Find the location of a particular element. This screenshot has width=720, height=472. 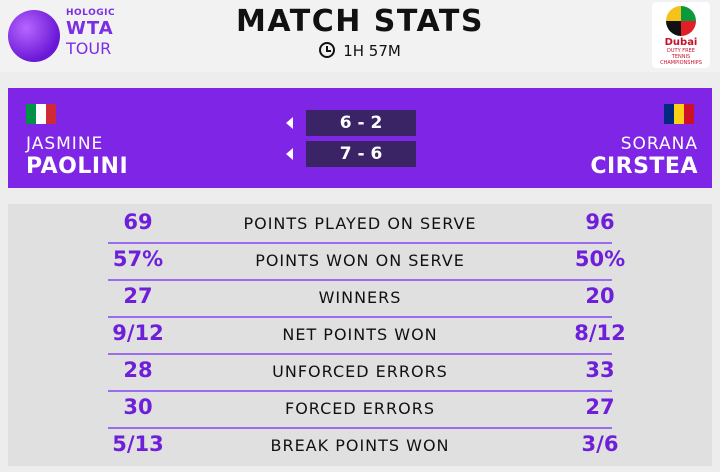

stat-row: 28 UNFORCED ERRORS 33 is located at coordinates (360, 374).